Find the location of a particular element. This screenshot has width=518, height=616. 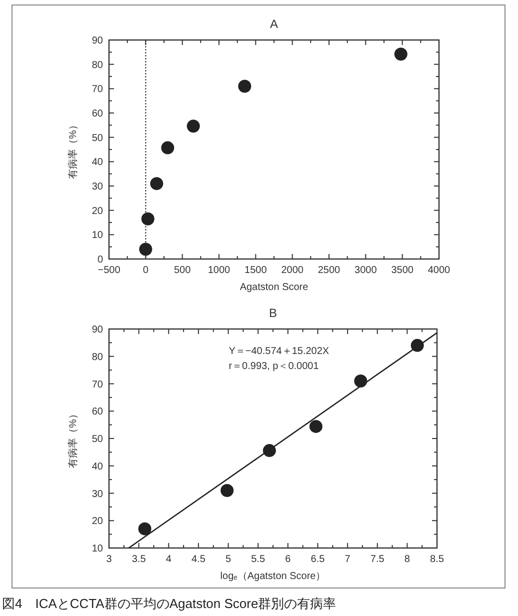

x-tick-label: 3 is located at coordinates (109, 559).